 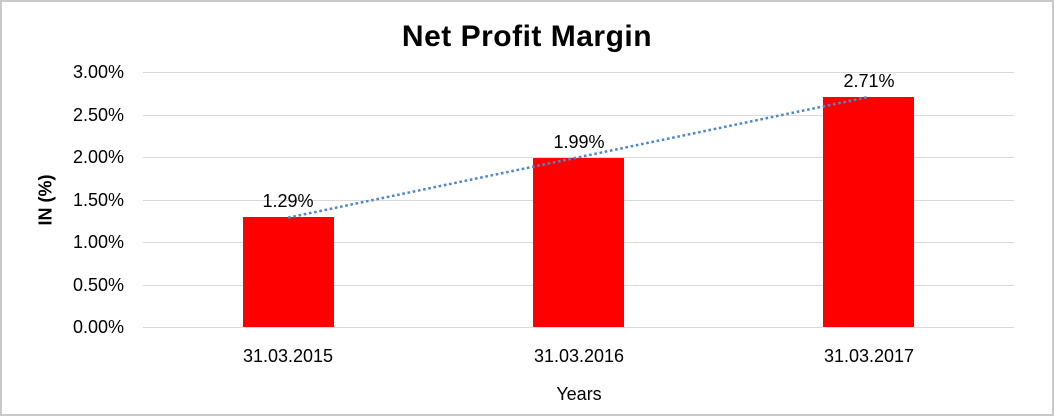 What do you see at coordinates (98, 200) in the screenshot?
I see `y-axis-tick-label: 1.50%` at bounding box center [98, 200].